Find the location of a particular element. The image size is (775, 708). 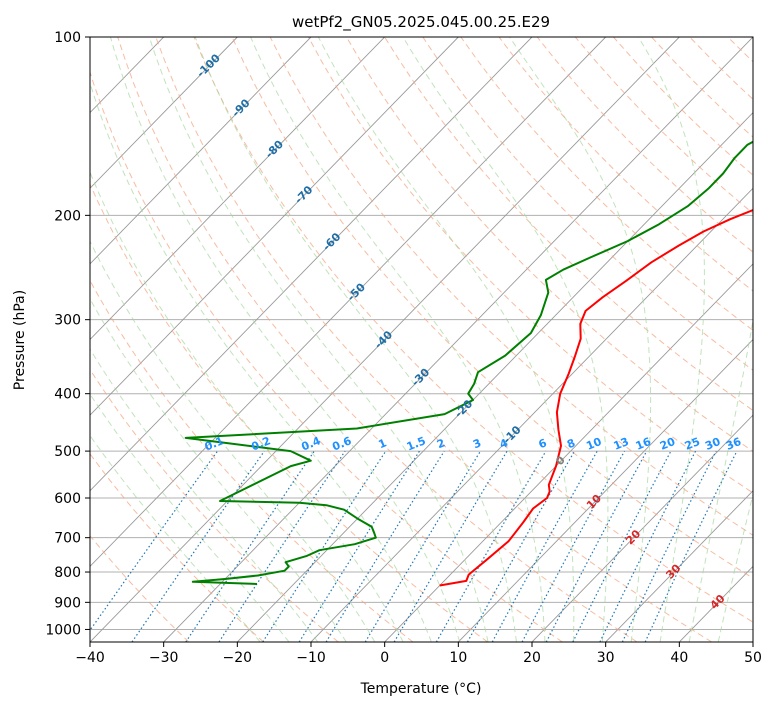

y-tick-label: 700 is located at coordinates (67, 539).